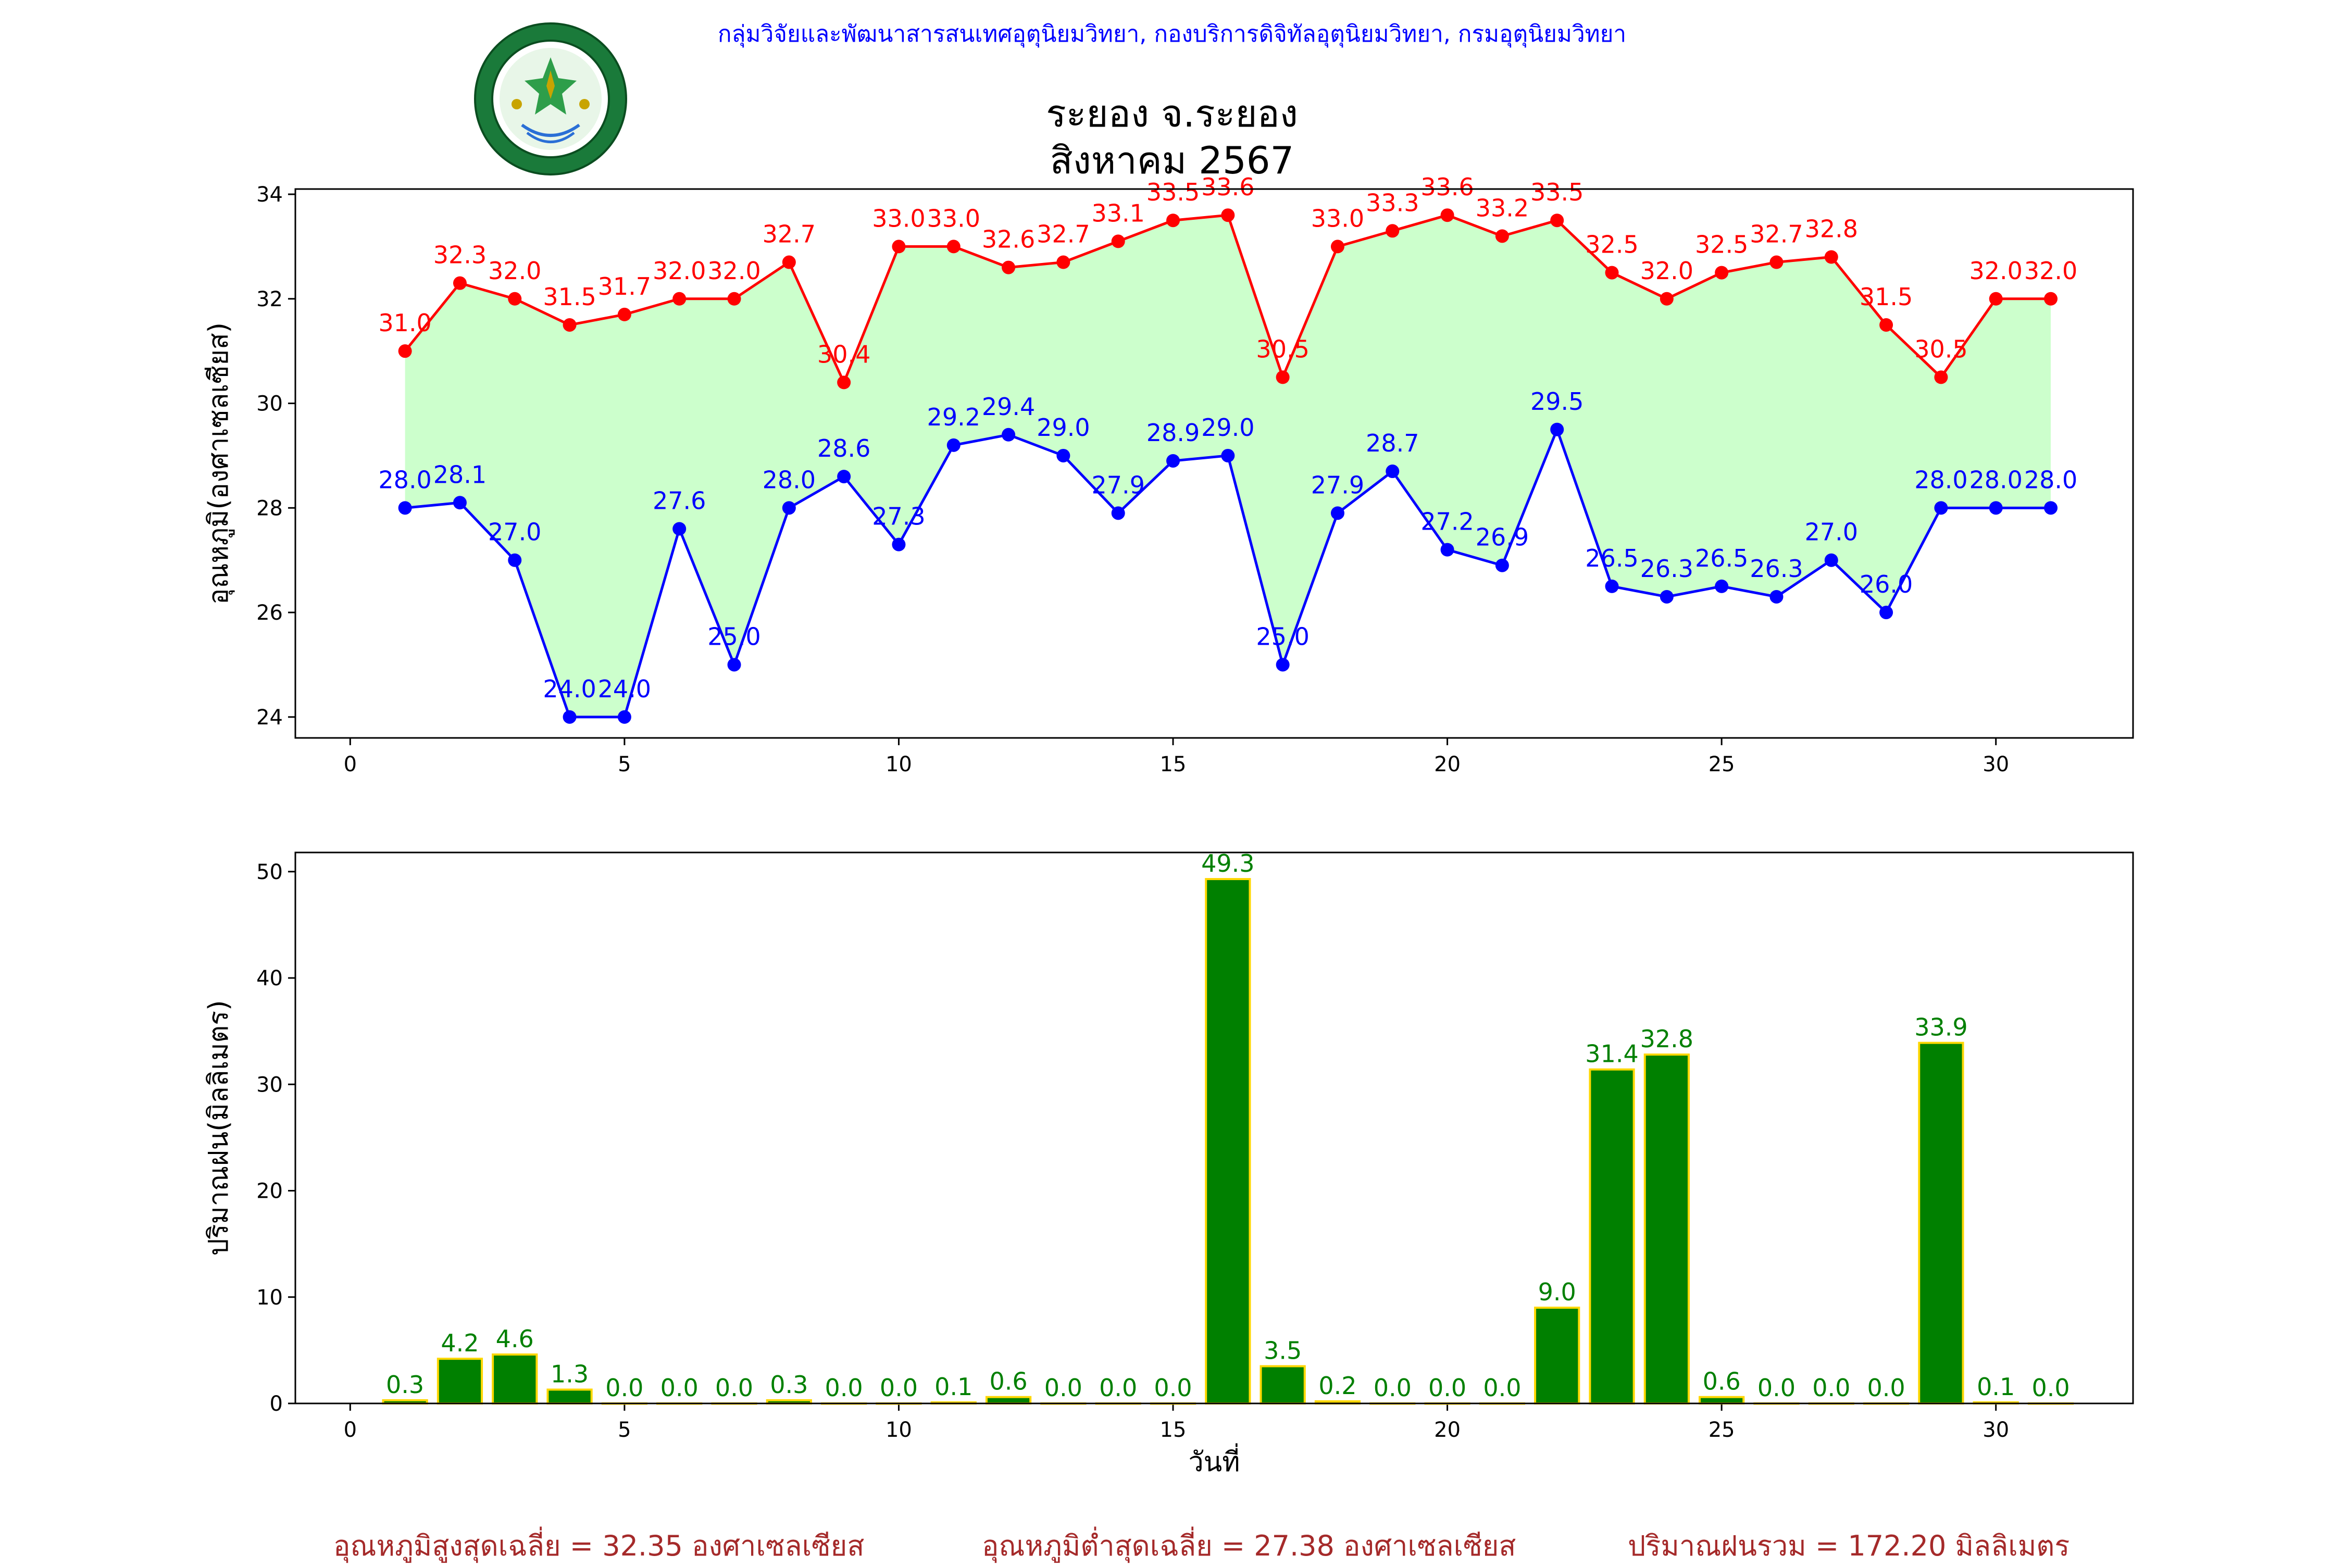 The image size is (2344, 1568). I want to click on footer-rain-total: ปริมาณฝนรวม = 172.20 มิลลิเมตร, so click(1849, 1545).